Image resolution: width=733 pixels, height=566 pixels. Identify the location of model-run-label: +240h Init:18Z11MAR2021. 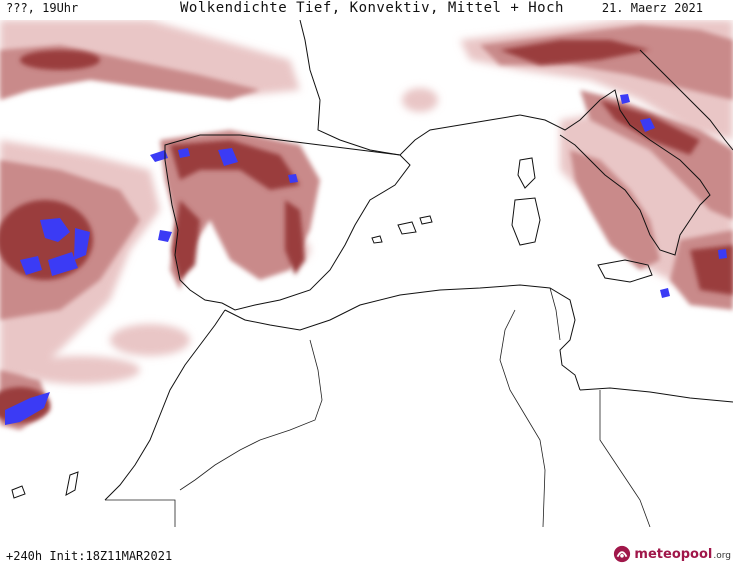
(89, 556).